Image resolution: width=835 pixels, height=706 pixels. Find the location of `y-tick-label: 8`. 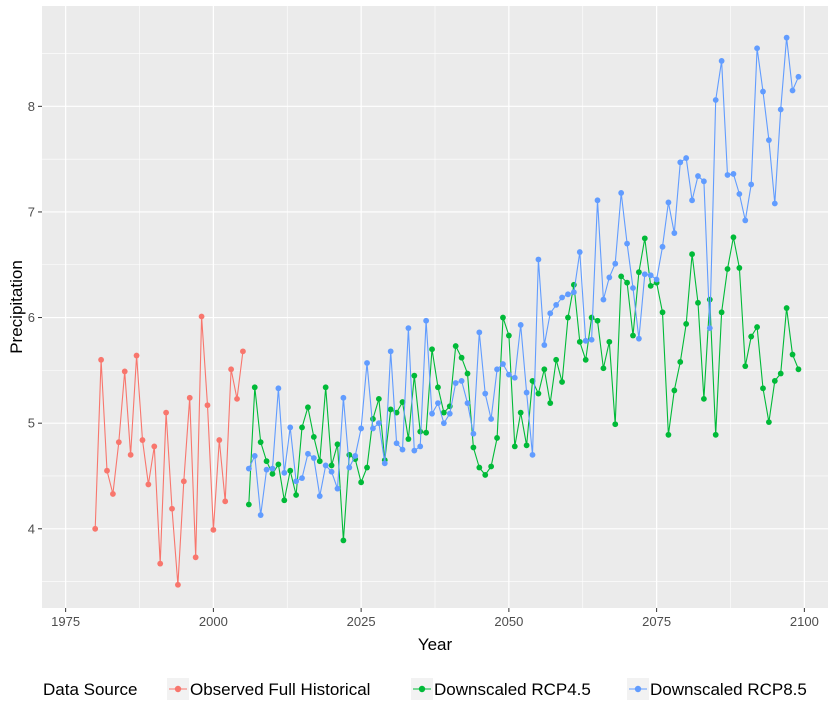

y-tick-label: 8 is located at coordinates (31, 106).